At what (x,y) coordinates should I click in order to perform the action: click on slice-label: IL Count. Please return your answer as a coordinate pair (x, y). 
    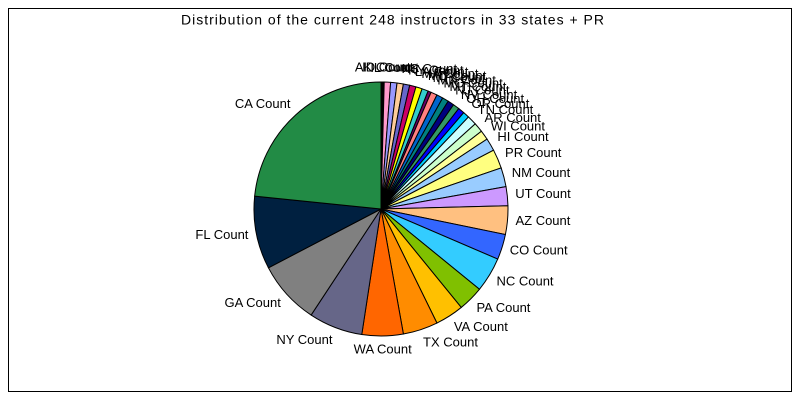
    Looking at the image, I should click on (394, 67).